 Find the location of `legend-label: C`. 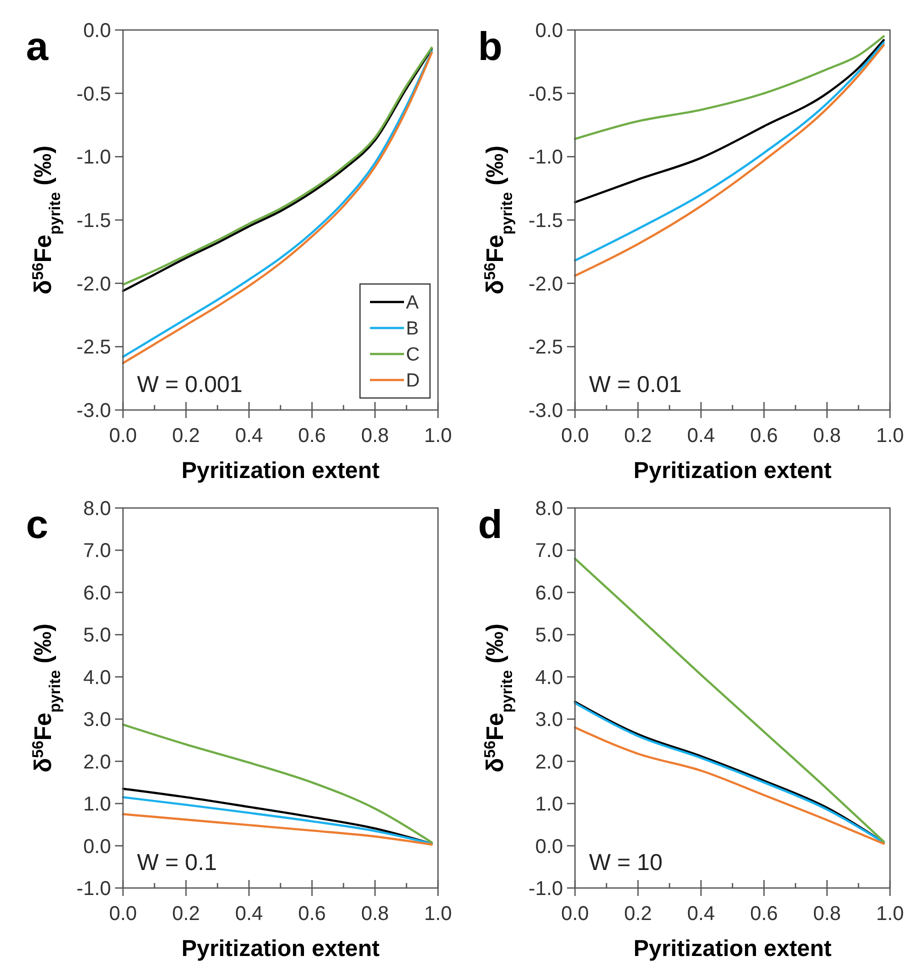

legend-label: C is located at coordinates (413, 355).